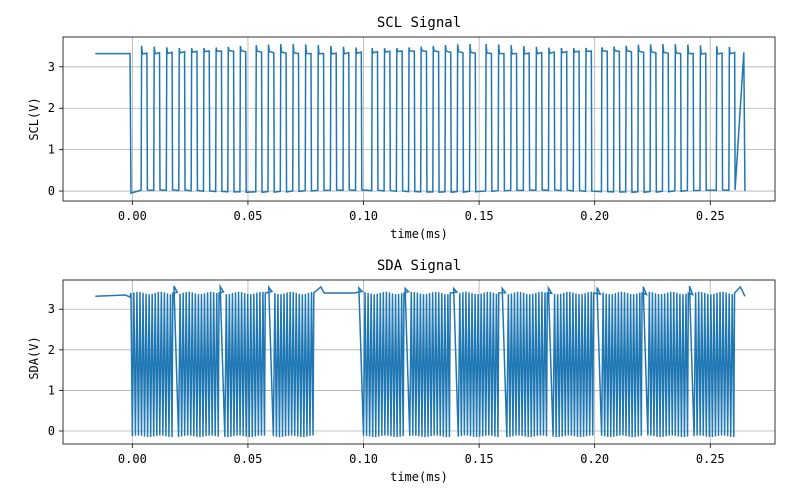 The image size is (800, 500). Describe the element at coordinates (51, 67) in the screenshot. I see `scl-y-tick-label: 3` at that location.